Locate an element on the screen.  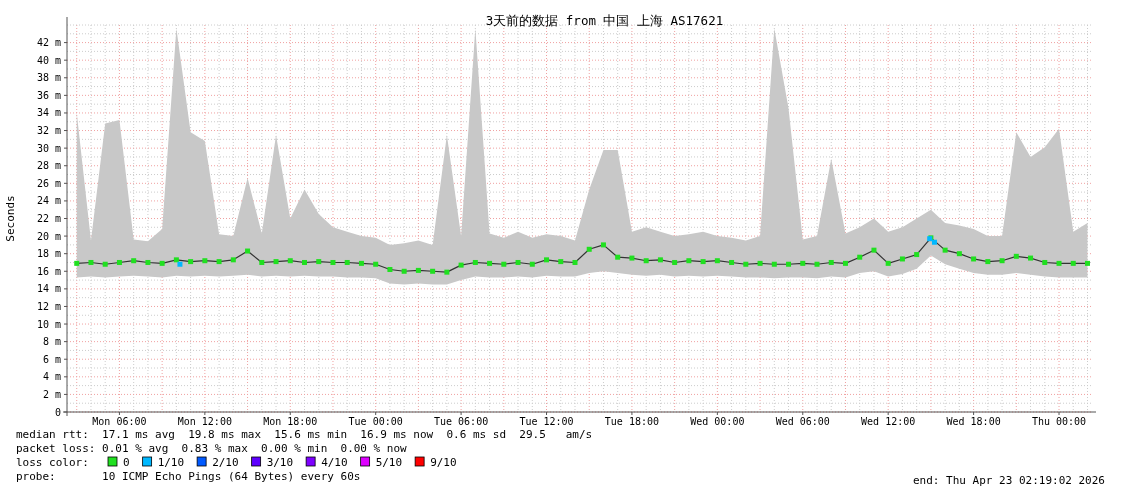
y-tick-label: 30 m is located at coordinates (48, 148).